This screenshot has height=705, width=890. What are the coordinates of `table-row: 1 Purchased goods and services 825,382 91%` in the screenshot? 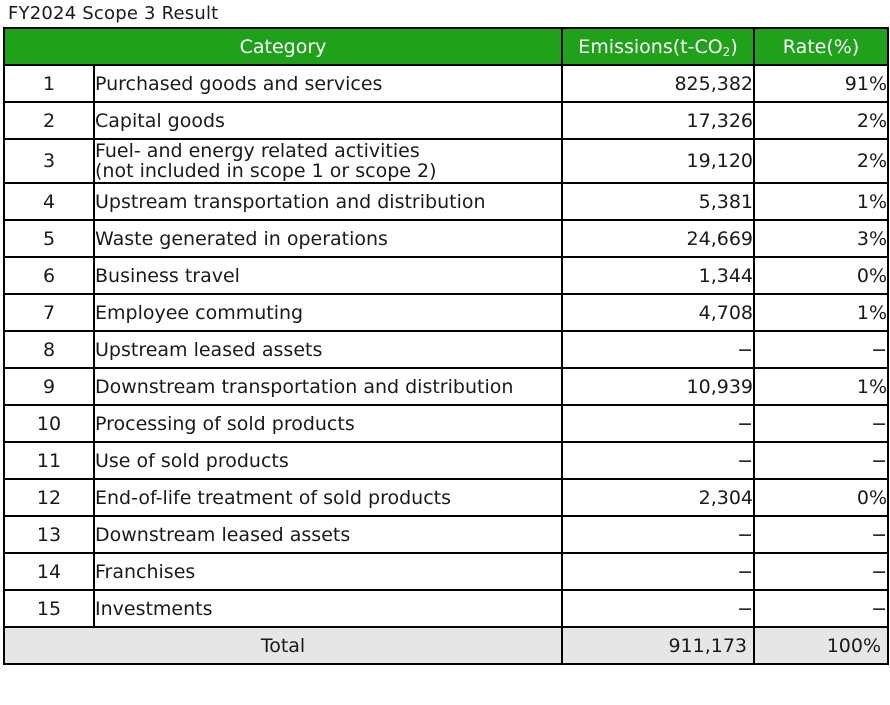 It's located at (446, 83).